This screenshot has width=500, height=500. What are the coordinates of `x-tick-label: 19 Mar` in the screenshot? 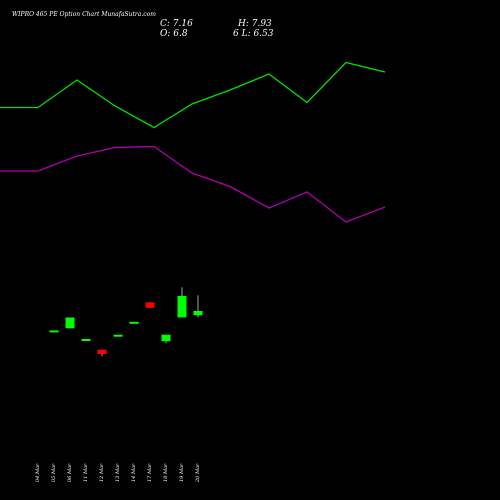 It's located at (182, 472).